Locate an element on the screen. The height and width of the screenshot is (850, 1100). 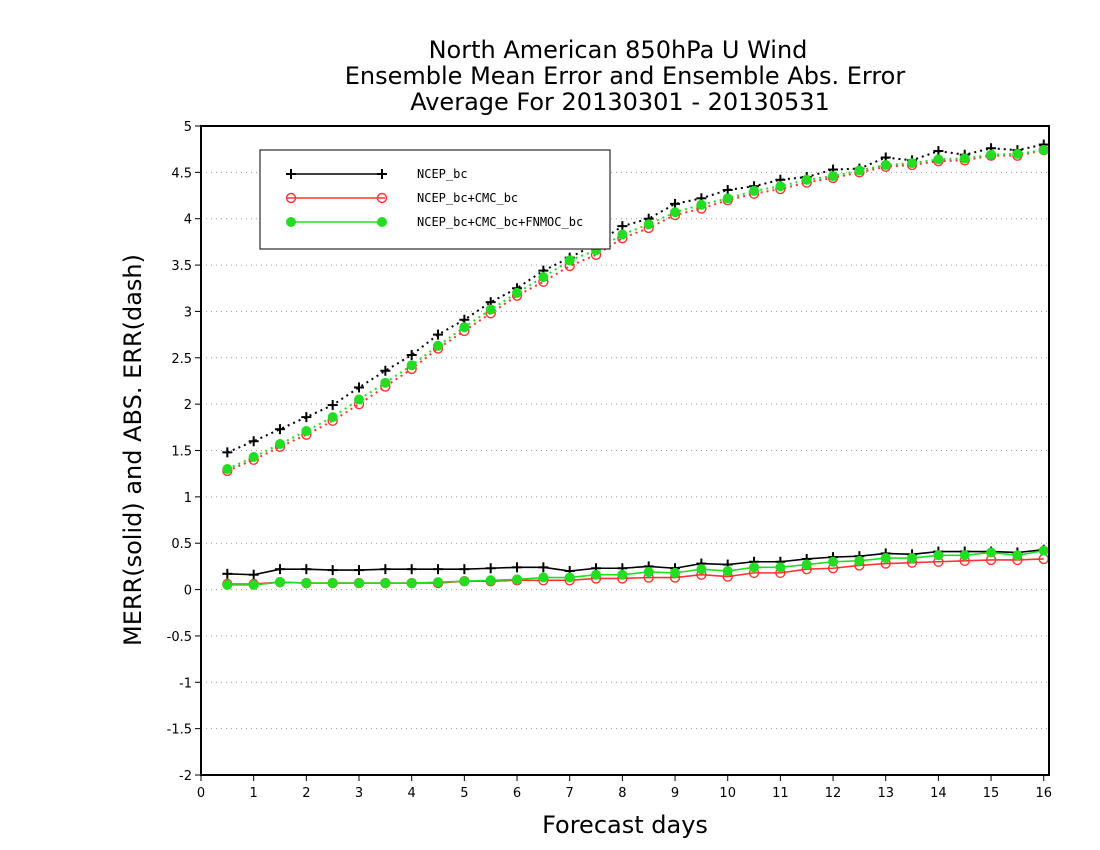
y-tick-label: -0.5 is located at coordinates (179, 637).